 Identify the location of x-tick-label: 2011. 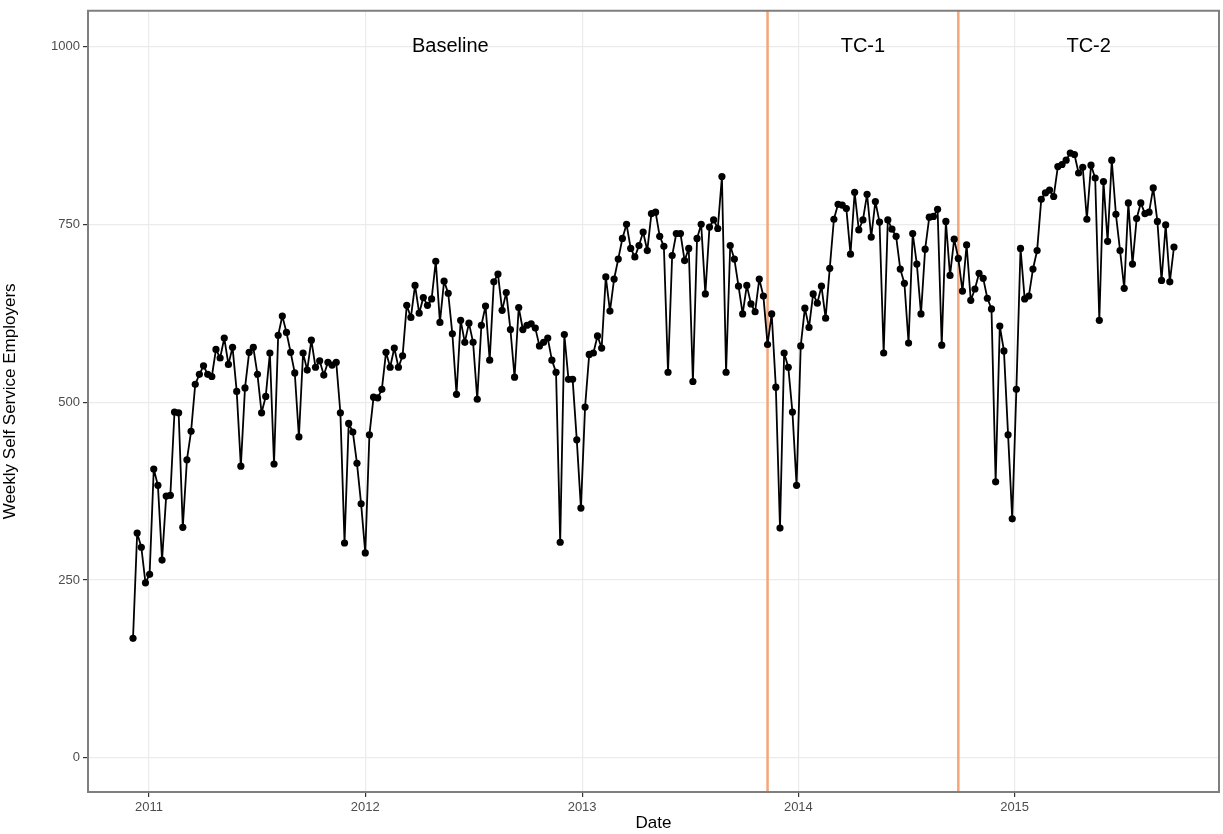
(149, 807).